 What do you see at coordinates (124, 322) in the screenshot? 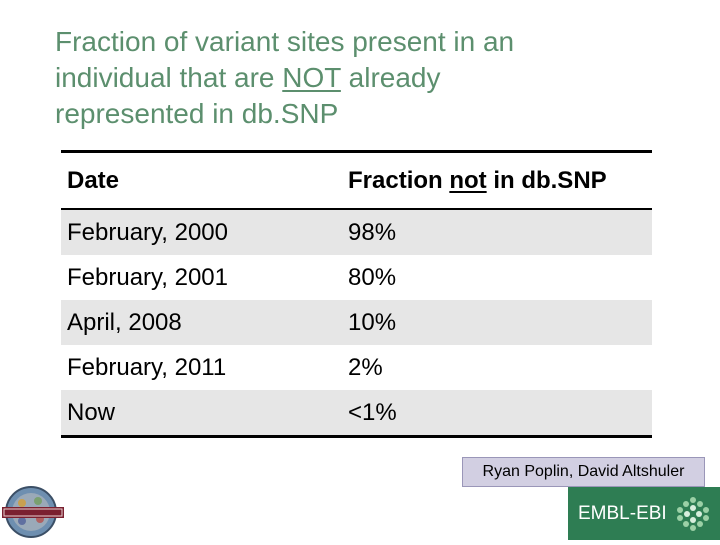
I see `row-date: April, 2008` at bounding box center [124, 322].